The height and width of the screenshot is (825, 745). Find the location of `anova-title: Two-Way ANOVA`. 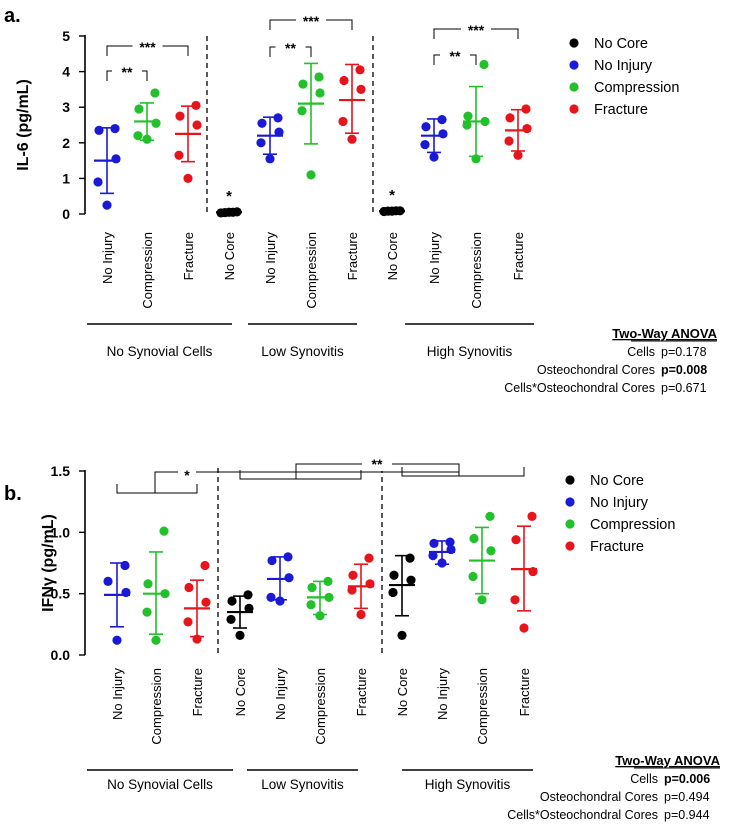

anova-title: Two-Way ANOVA is located at coordinates (664, 333).